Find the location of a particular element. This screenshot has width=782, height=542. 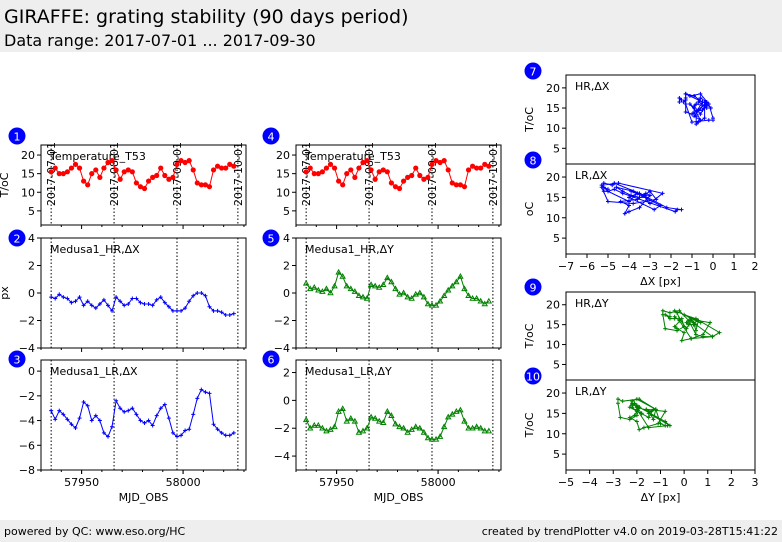

x-tick-label: 58000 is located at coordinates (438, 482).